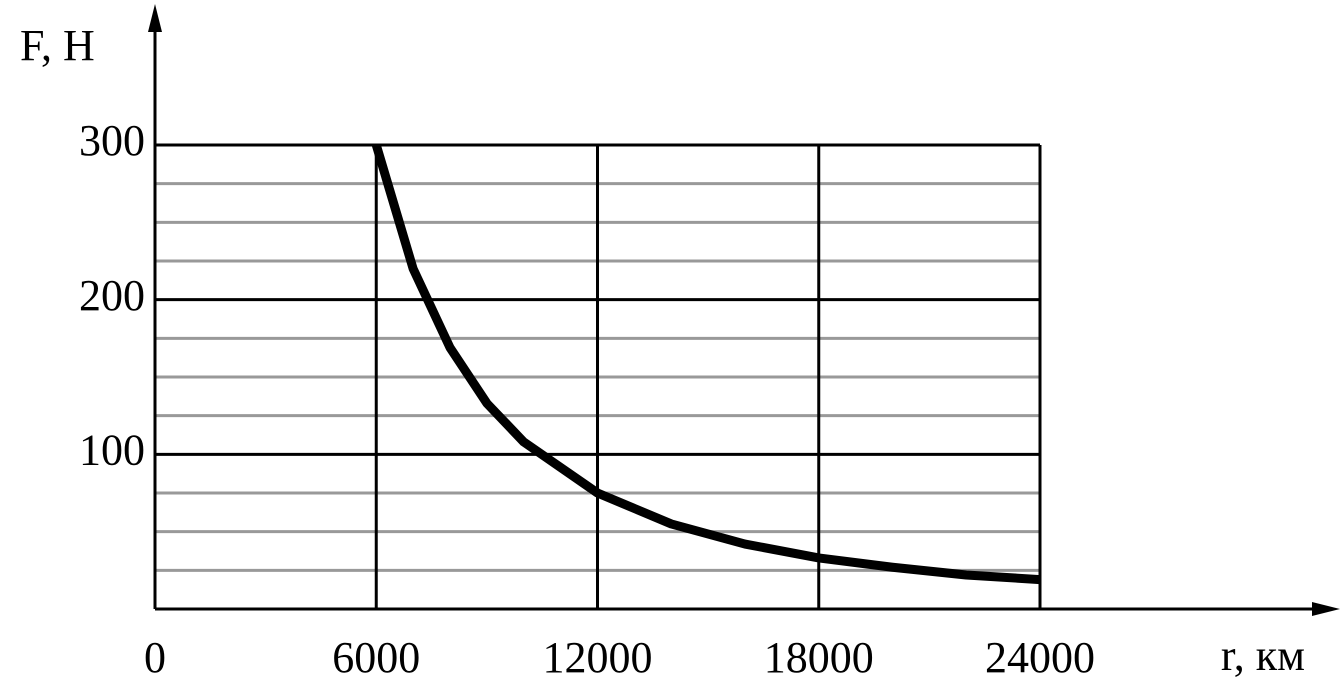  What do you see at coordinates (112, 295) in the screenshot?
I see `y-tick-label: 200` at bounding box center [112, 295].